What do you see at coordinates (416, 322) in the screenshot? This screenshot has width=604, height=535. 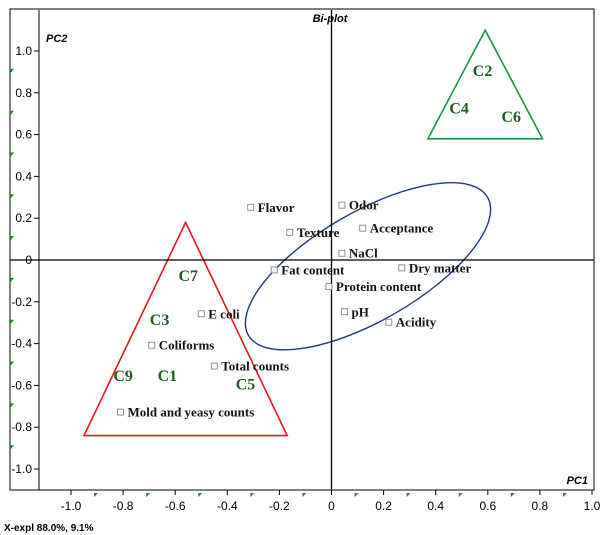 I see `variable-label: Acidity` at bounding box center [416, 322].